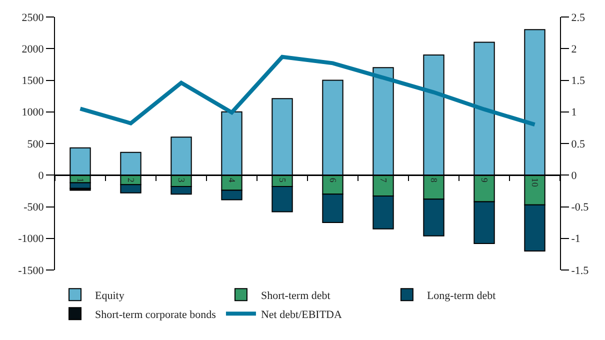 This screenshot has height=340, width=605. What do you see at coordinates (31, 239) in the screenshot?
I see `y-tick-label: -1000` at bounding box center [31, 239].